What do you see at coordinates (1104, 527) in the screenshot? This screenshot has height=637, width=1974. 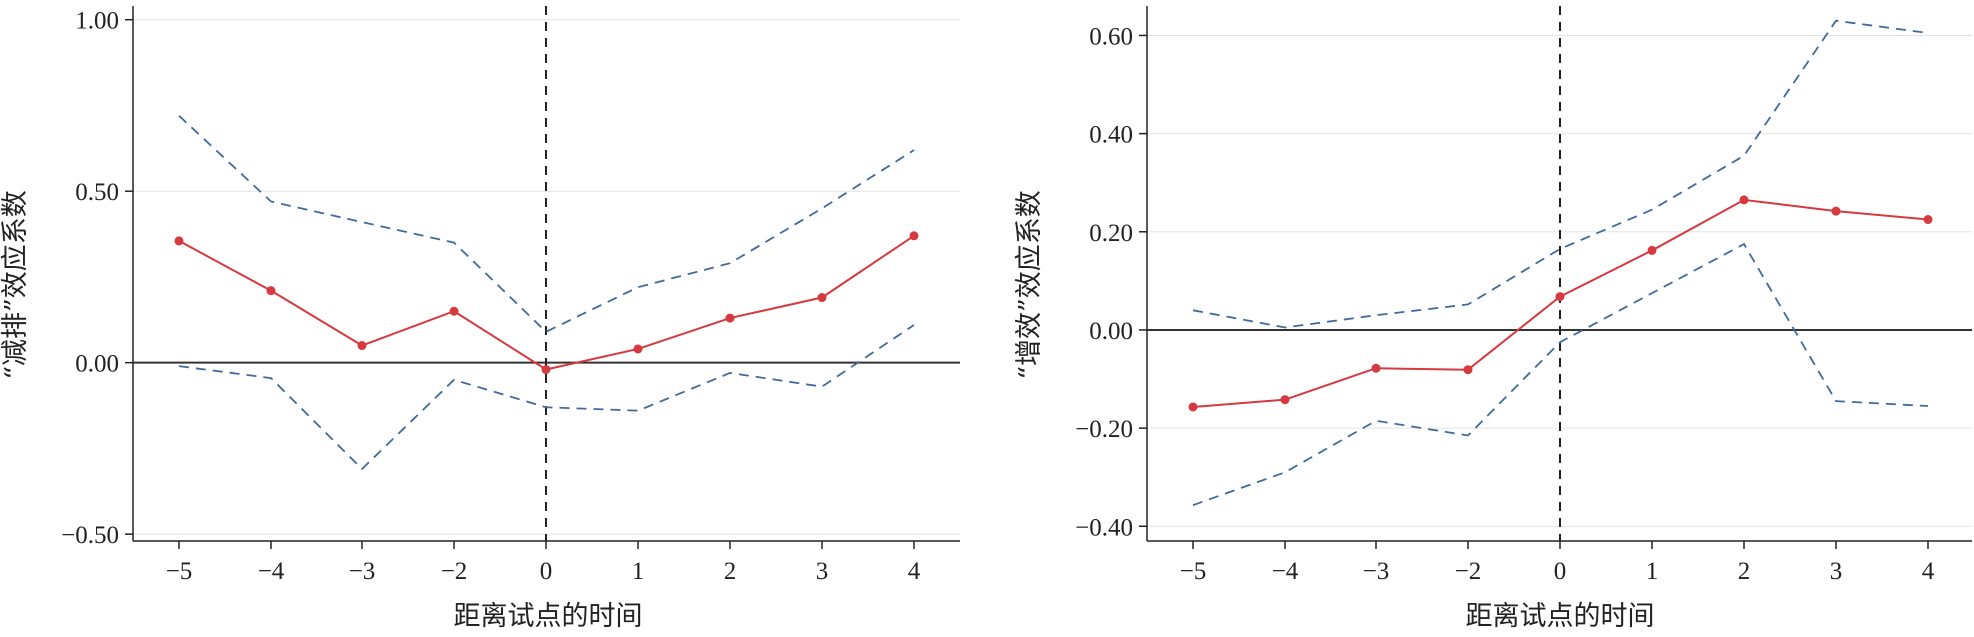 I see `y-tick-label: −0.40` at bounding box center [1104, 527].